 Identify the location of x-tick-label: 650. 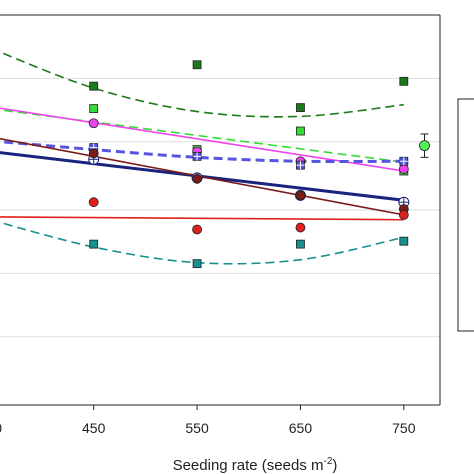
(301, 428).